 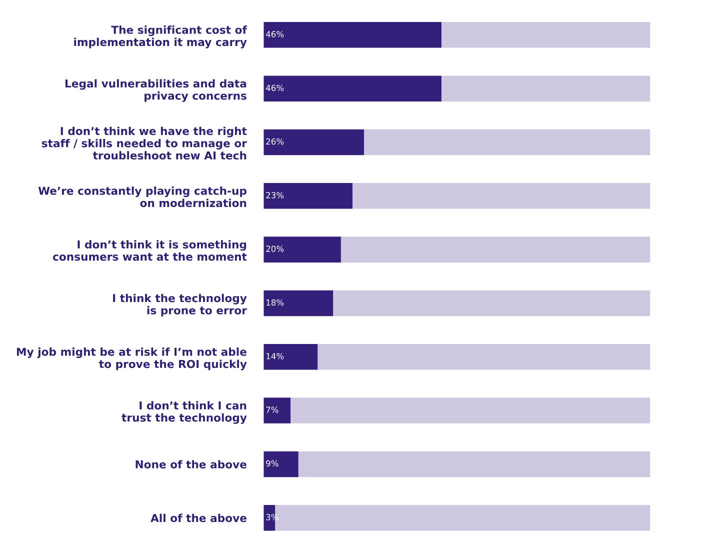 What do you see at coordinates (131, 358) in the screenshot?
I see `y-tick-label: My job might be at risk if I’m not able to prove the ROI quickly` at bounding box center [131, 358].